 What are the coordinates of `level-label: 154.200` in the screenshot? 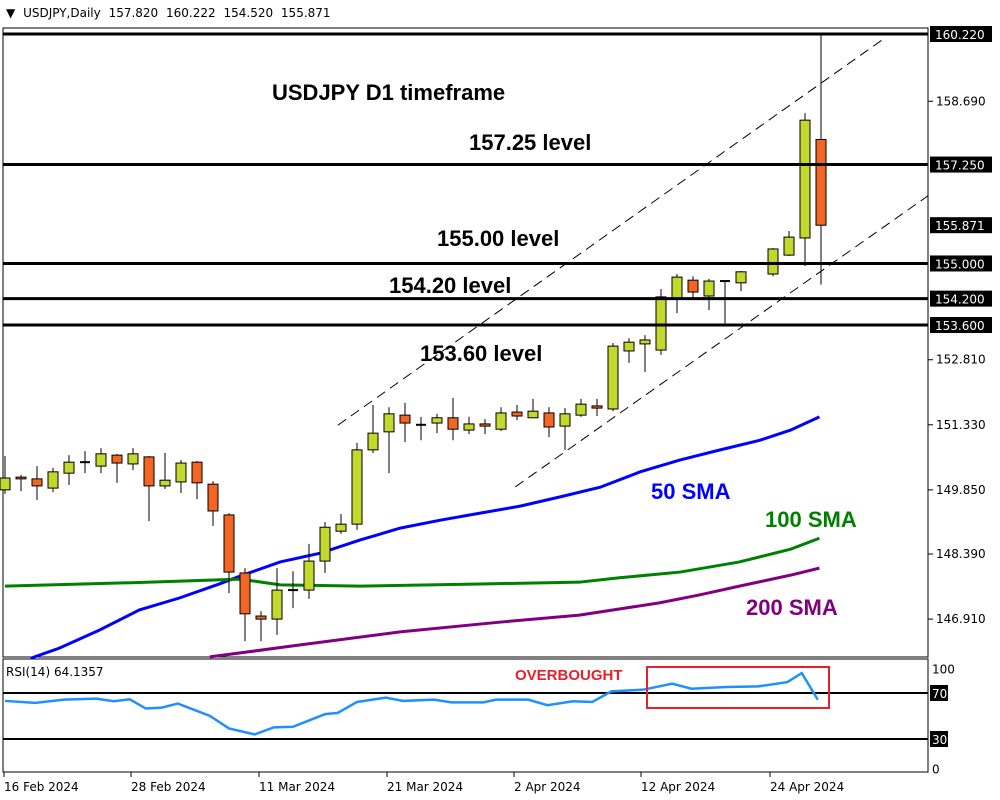 It's located at (960, 300).